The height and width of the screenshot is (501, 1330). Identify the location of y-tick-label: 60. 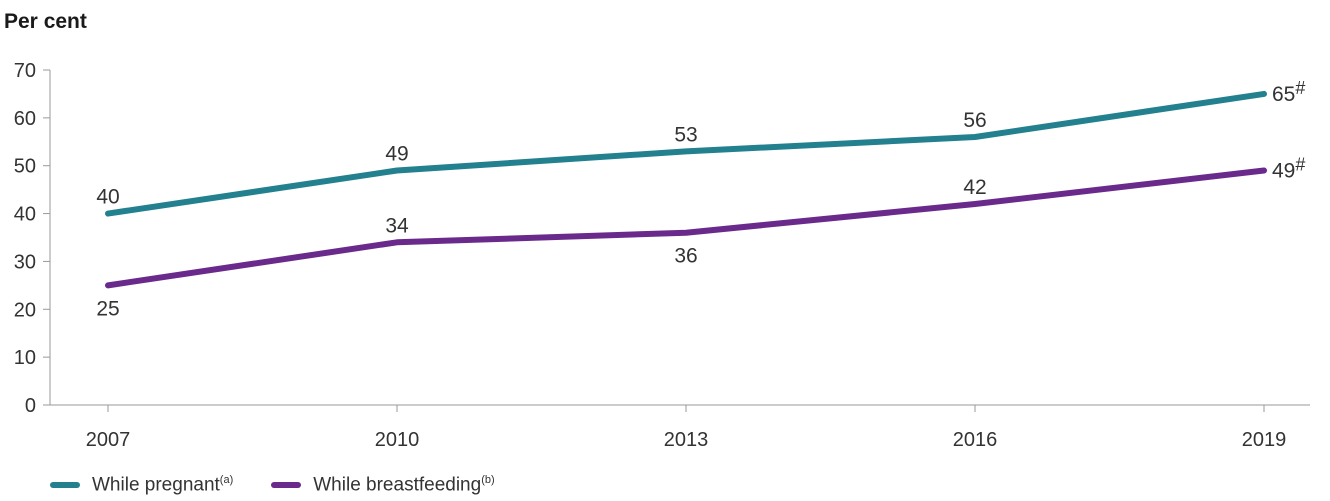
(25, 119).